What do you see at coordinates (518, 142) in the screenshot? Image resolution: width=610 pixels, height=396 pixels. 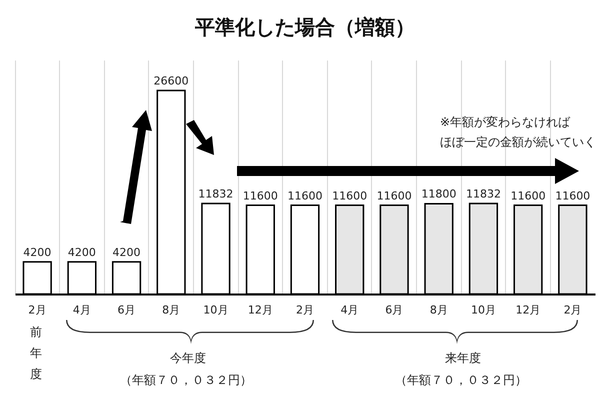 I see `annotation: ほぼ一定の金額が続いていく` at bounding box center [518, 142].